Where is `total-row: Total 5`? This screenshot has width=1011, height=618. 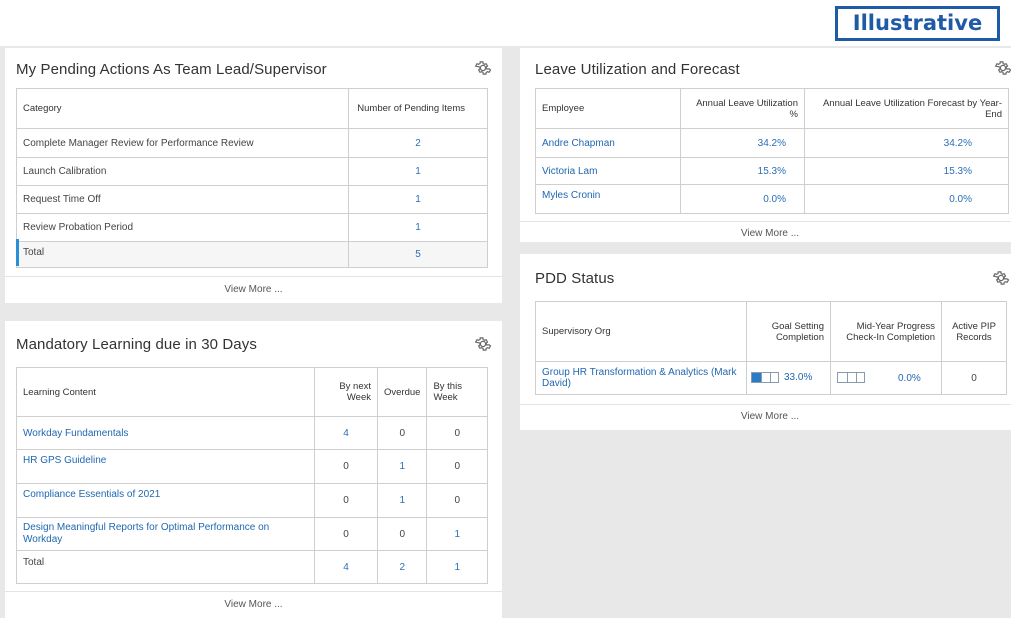
total-row: Total 5 is located at coordinates (252, 254).